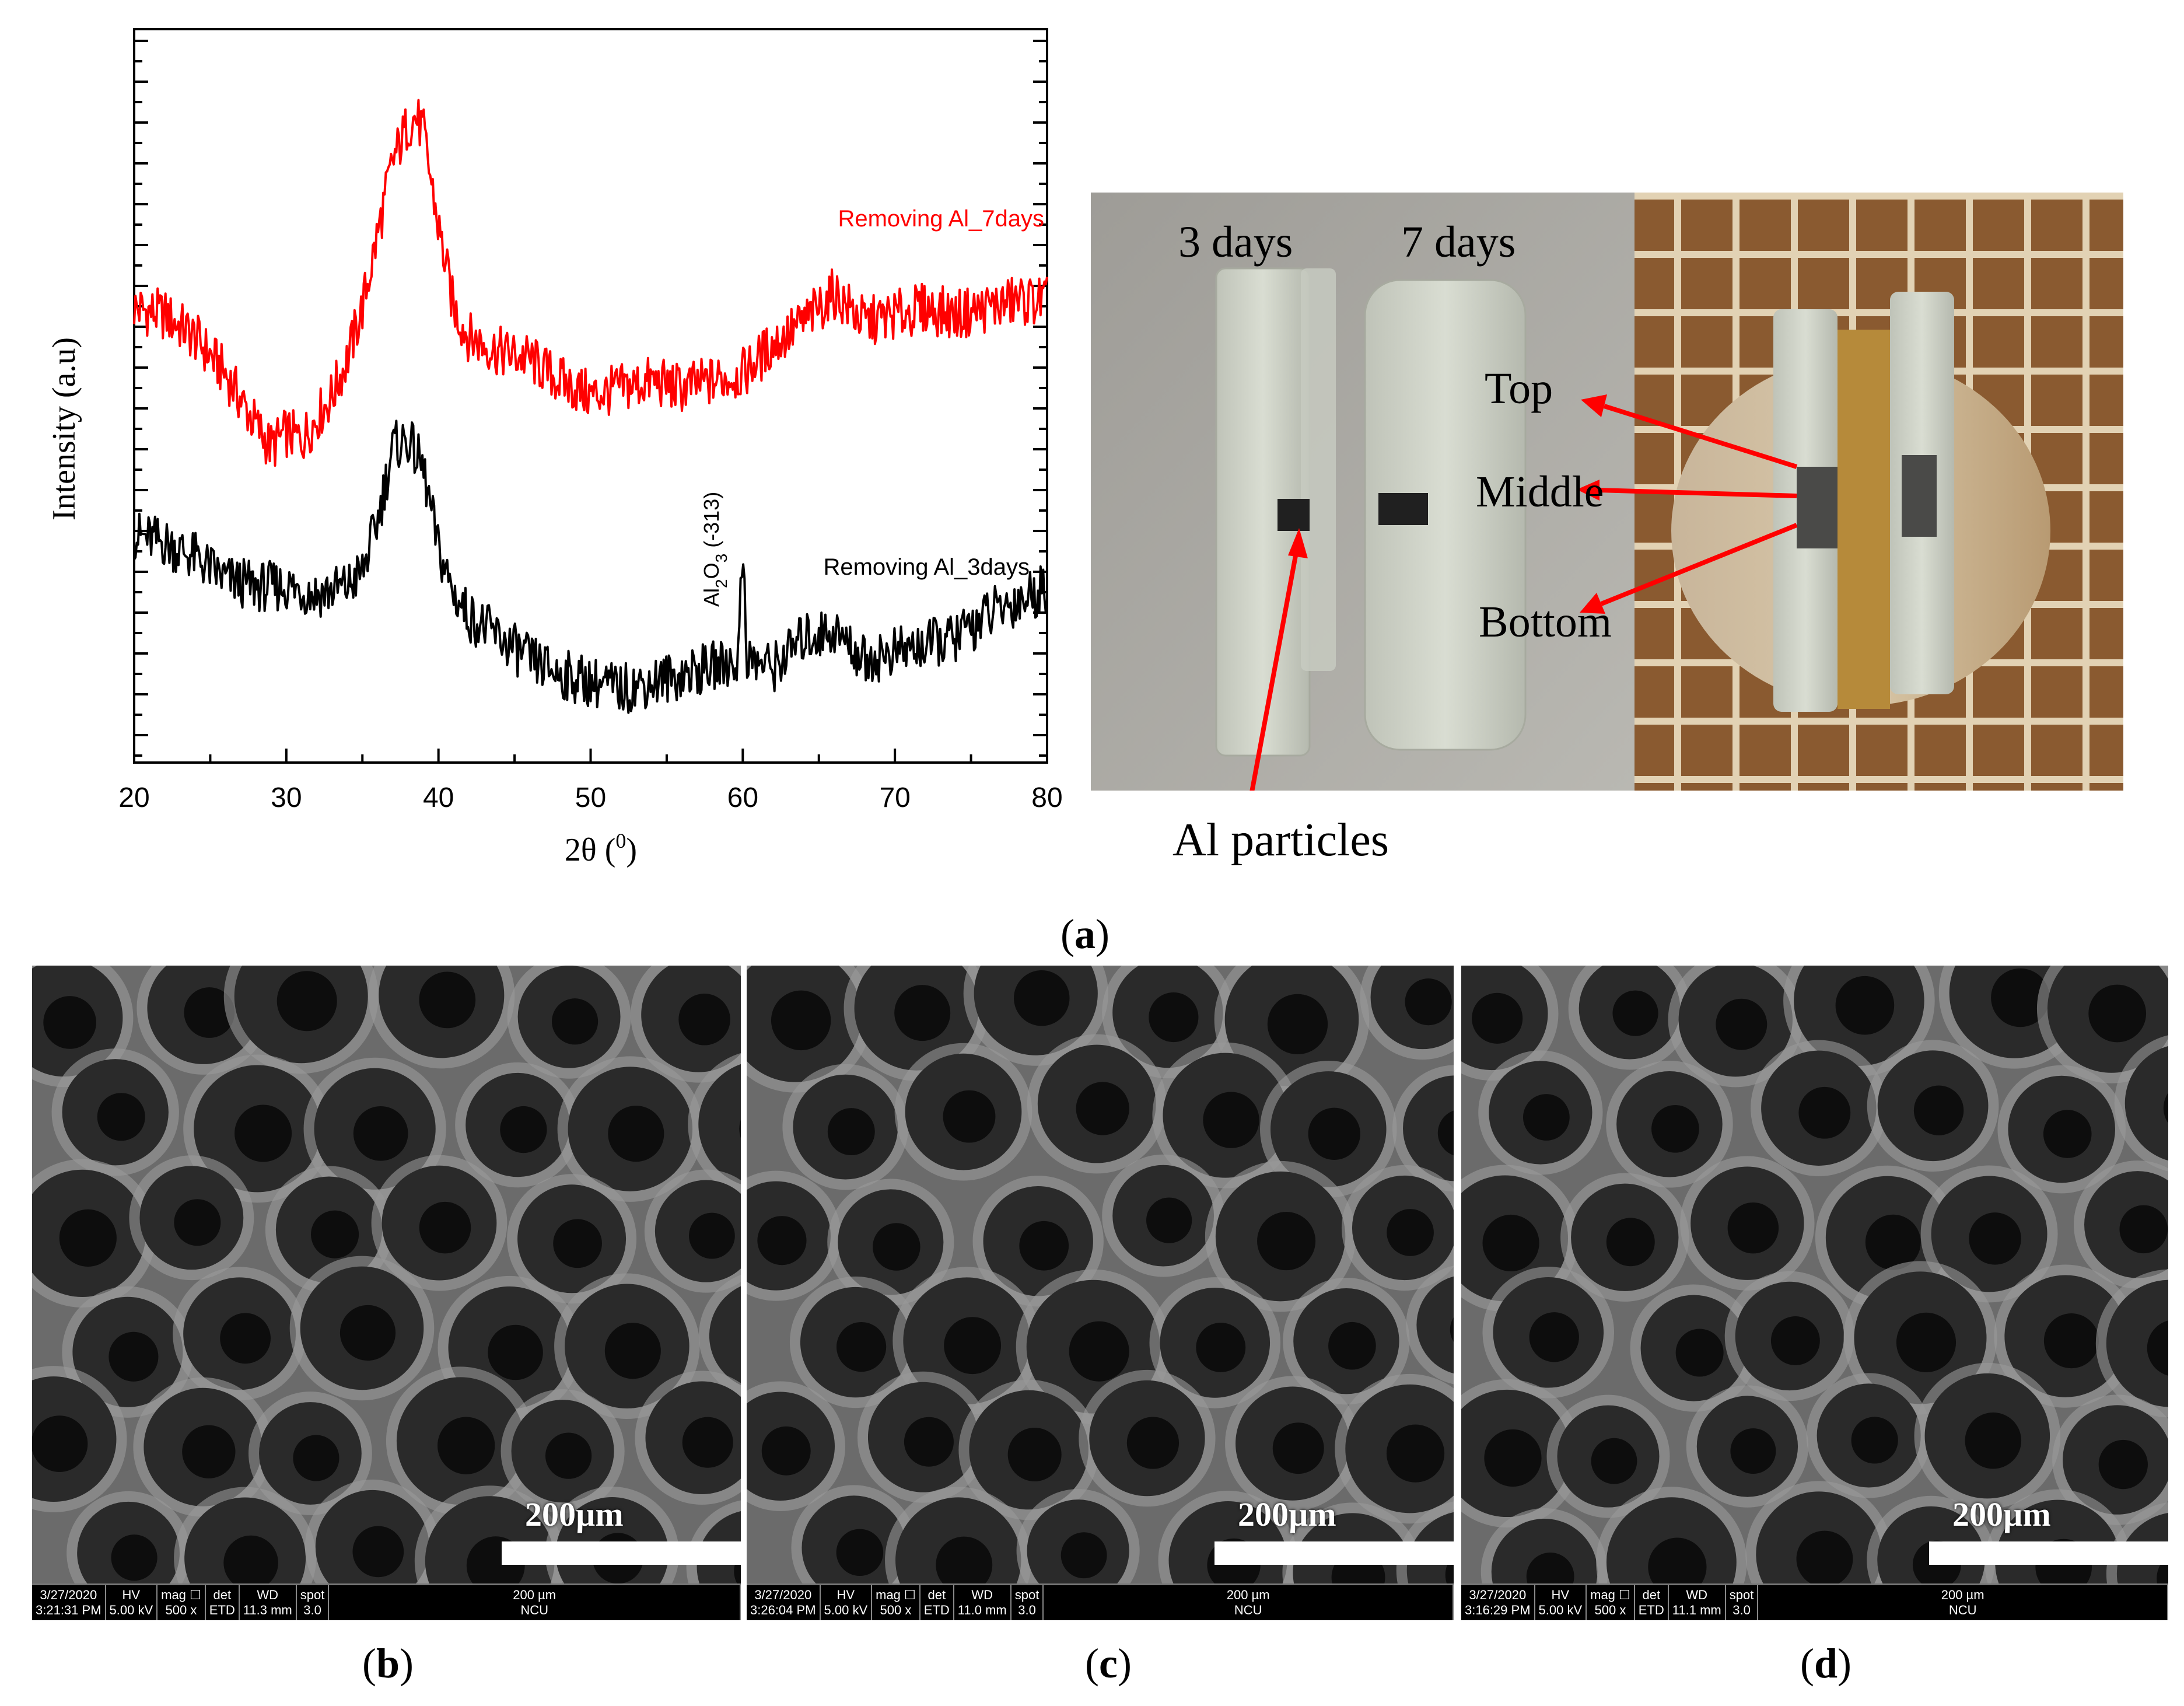 Image resolution: width=2184 pixels, height=1706 pixels. What do you see at coordinates (1498, 1602) in the screenshot?
I see `info-date-time: 3/27/2020 3:16:29 PM` at bounding box center [1498, 1602].